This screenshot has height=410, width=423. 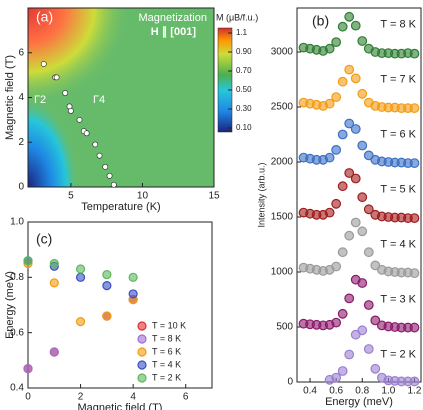 I want to click on y-tick-label: 500, so click(x=284, y=327).